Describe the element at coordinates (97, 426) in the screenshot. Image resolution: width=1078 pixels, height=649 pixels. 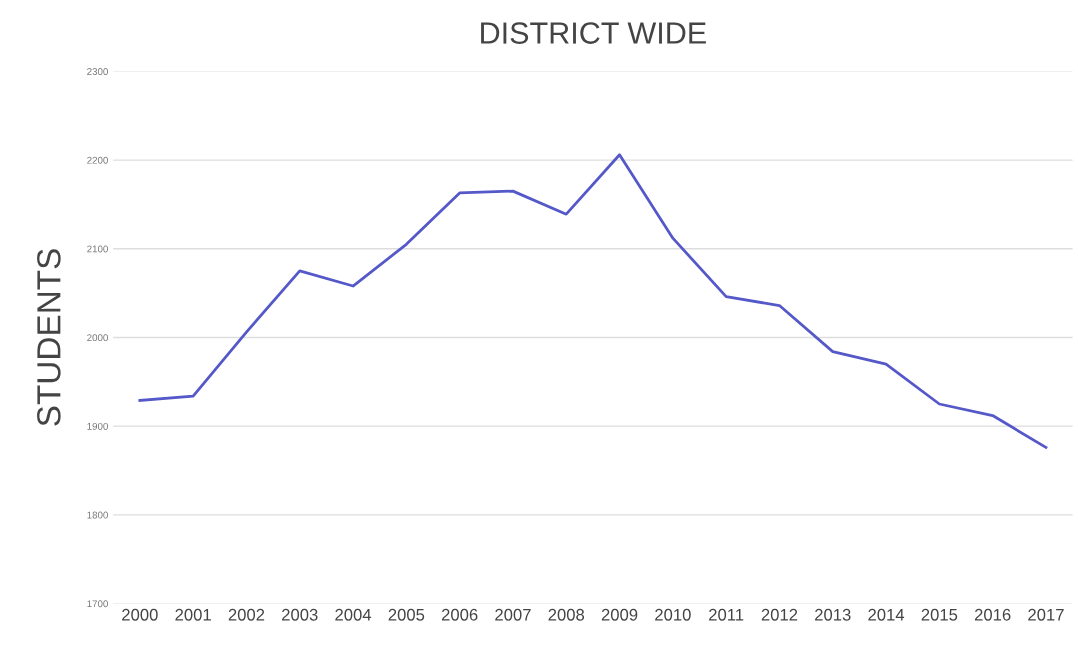
I see `y-tick-label: 1900` at that location.